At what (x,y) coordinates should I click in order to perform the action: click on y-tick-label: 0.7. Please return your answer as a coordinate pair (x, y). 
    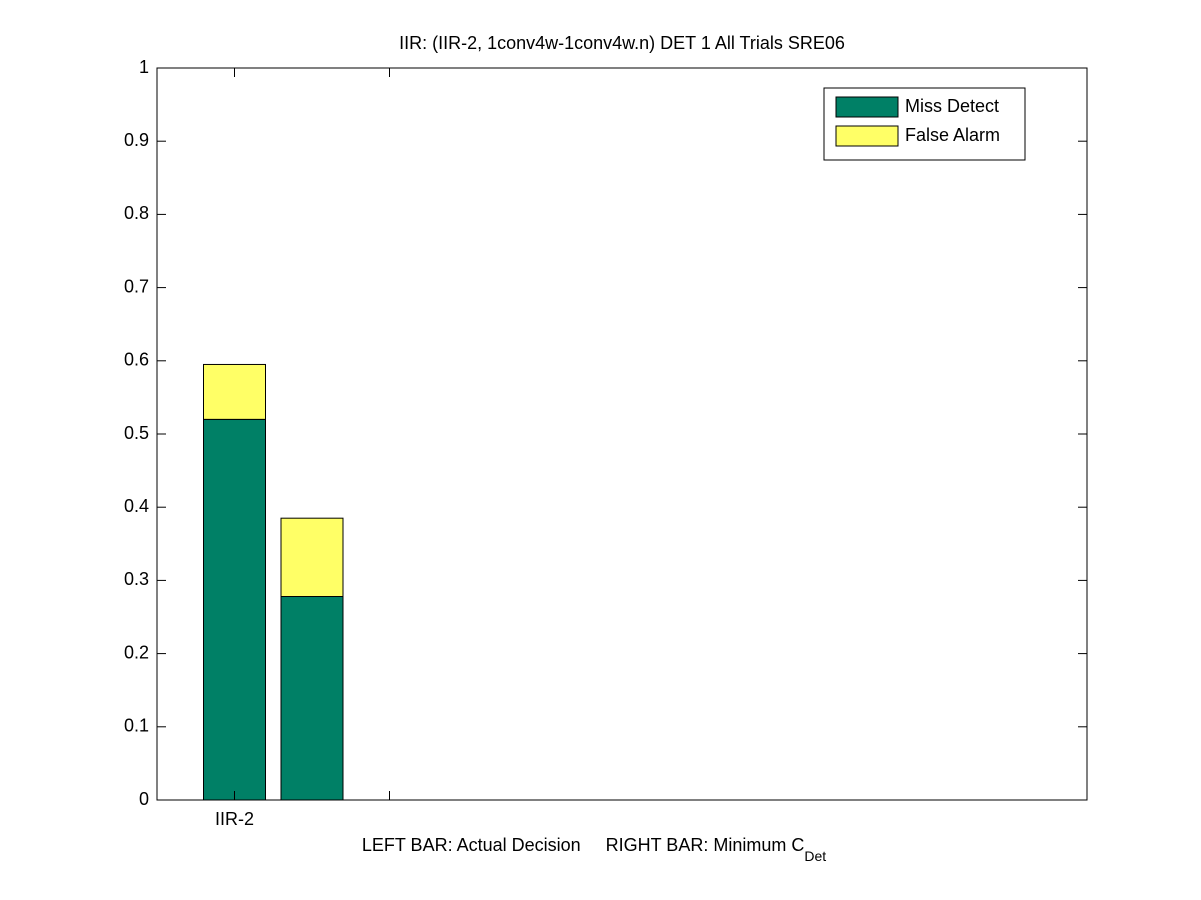
    Looking at the image, I should click on (136, 286).